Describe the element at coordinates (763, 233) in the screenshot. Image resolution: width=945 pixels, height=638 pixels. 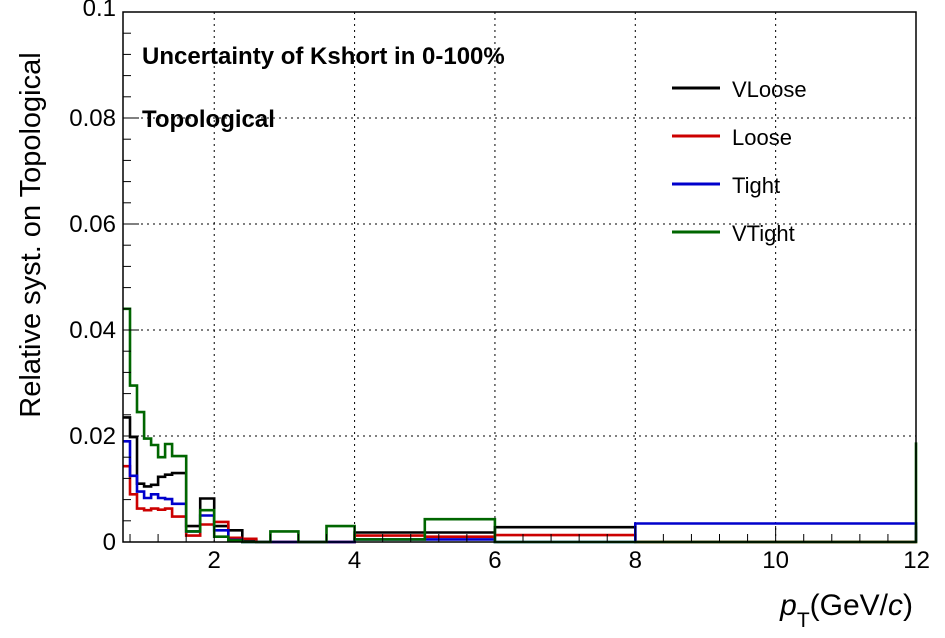
I see `legend-label-vtight: VTight` at that location.